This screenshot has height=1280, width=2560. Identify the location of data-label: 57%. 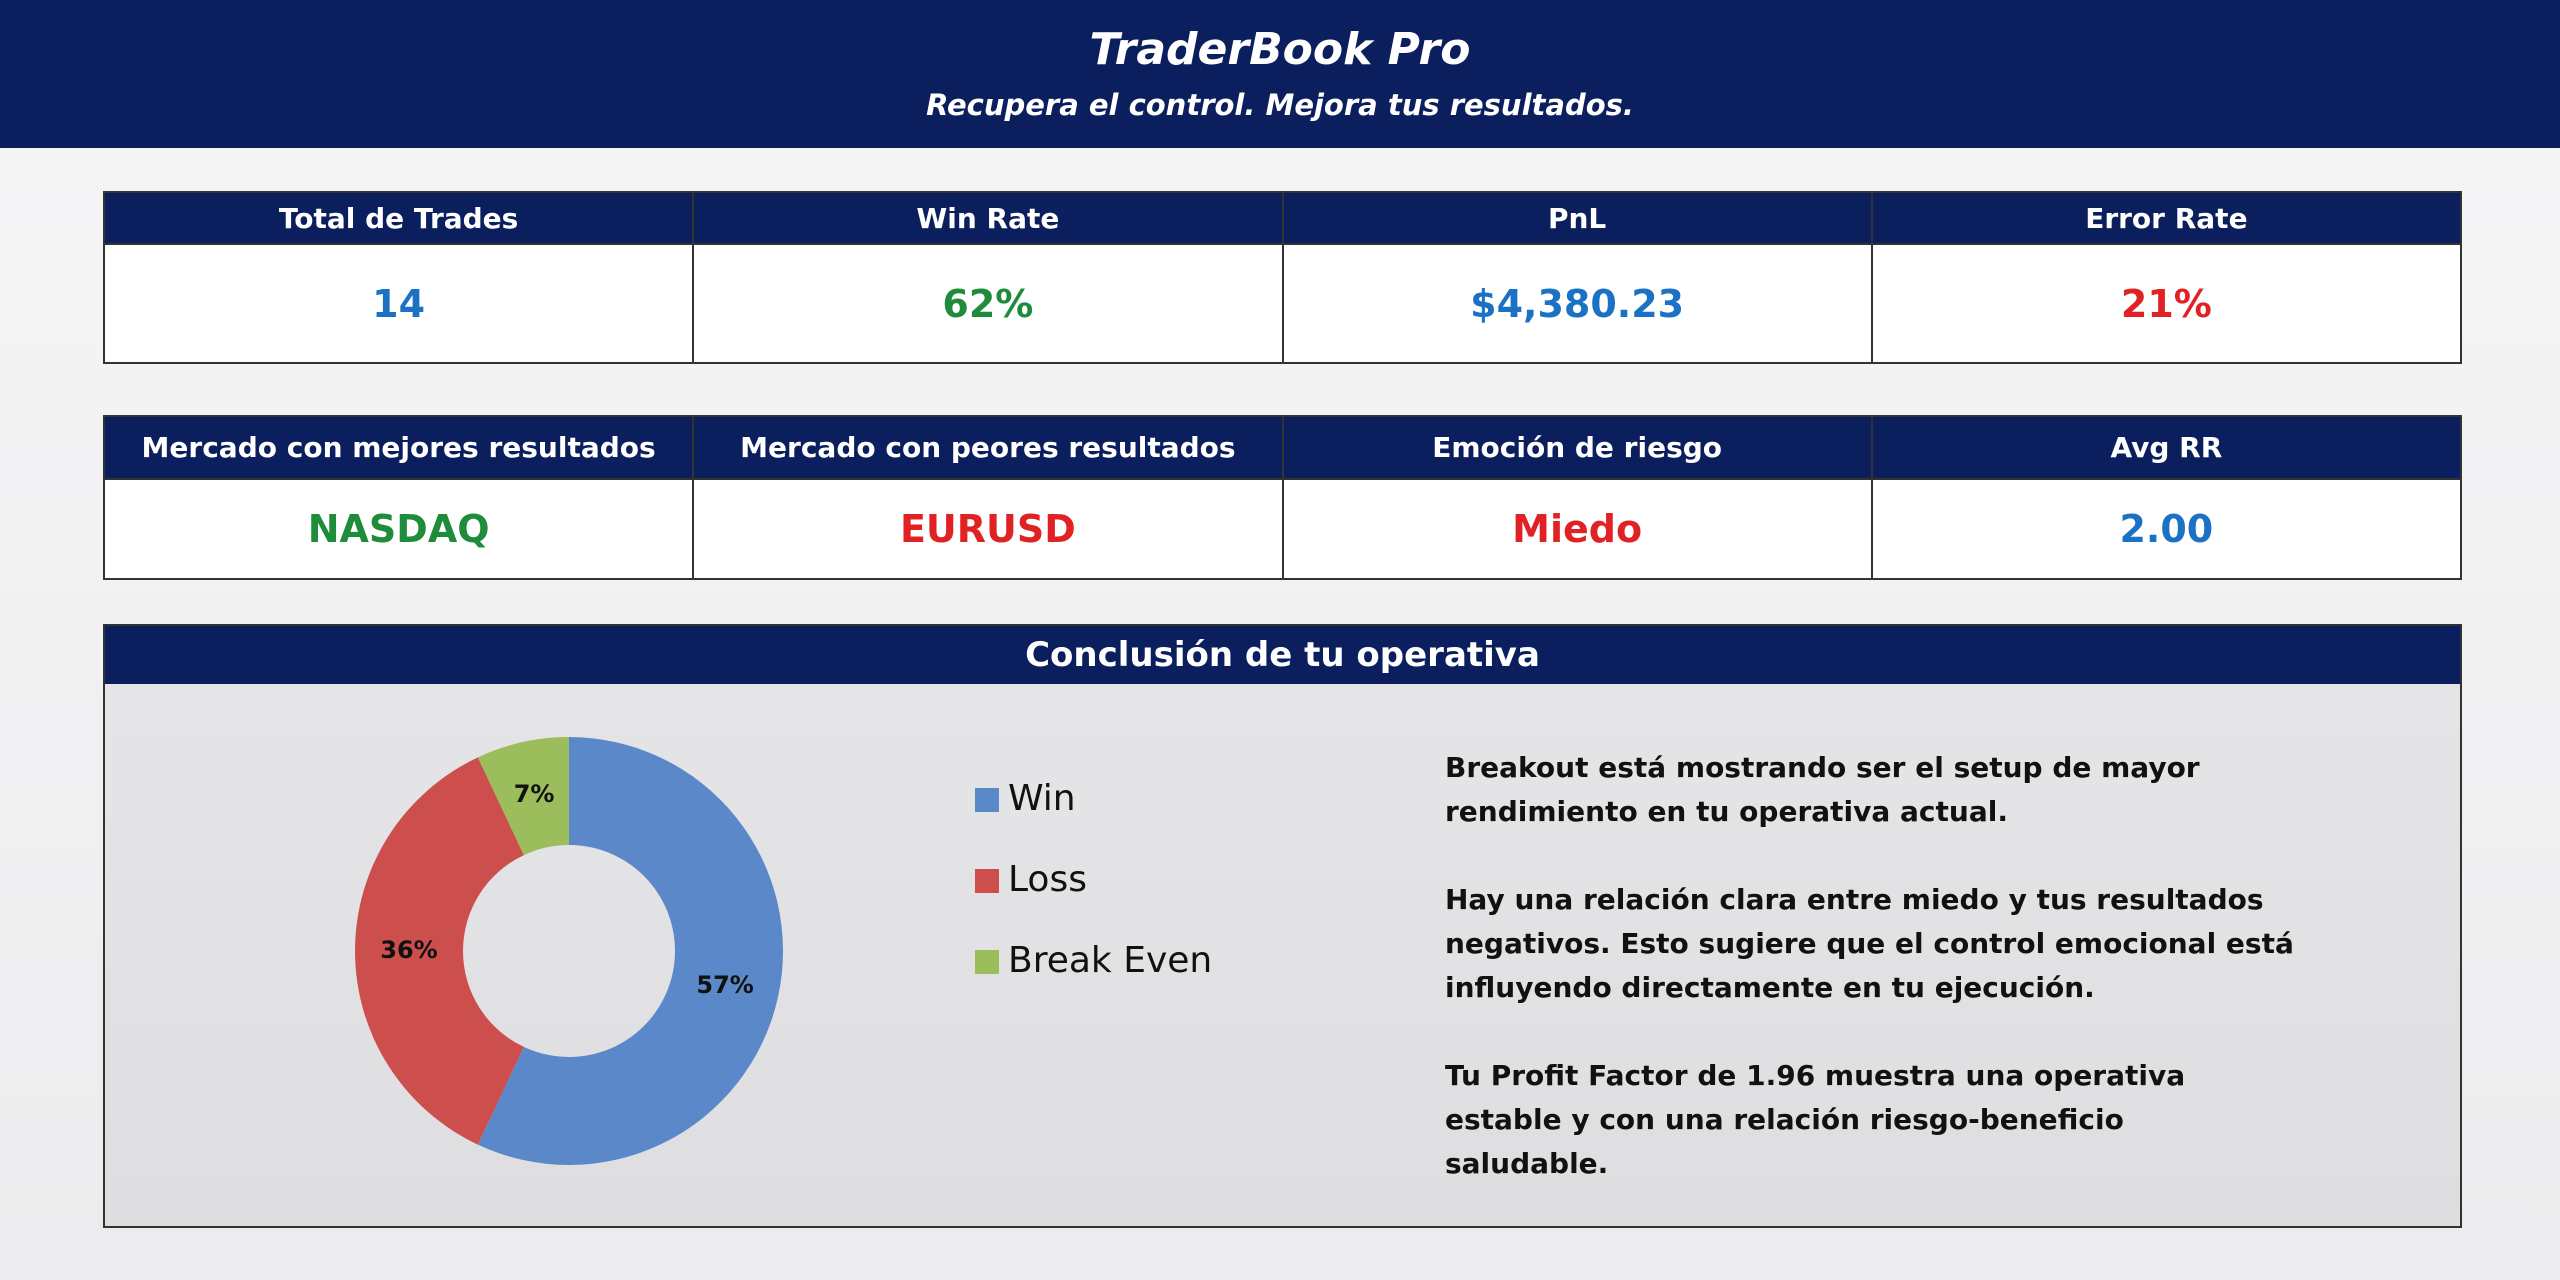
(724, 985).